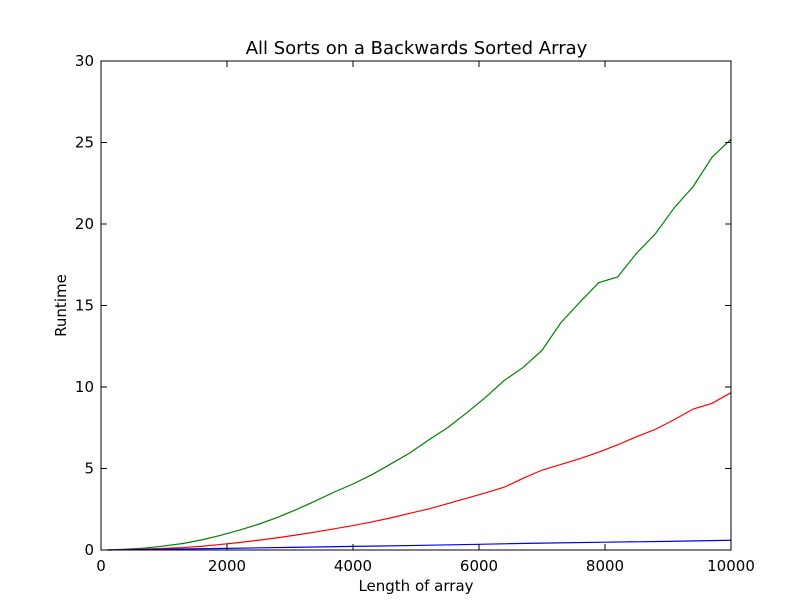 The height and width of the screenshot is (612, 812). Describe the element at coordinates (415, 586) in the screenshot. I see `x-axis-title: Length of array` at that location.